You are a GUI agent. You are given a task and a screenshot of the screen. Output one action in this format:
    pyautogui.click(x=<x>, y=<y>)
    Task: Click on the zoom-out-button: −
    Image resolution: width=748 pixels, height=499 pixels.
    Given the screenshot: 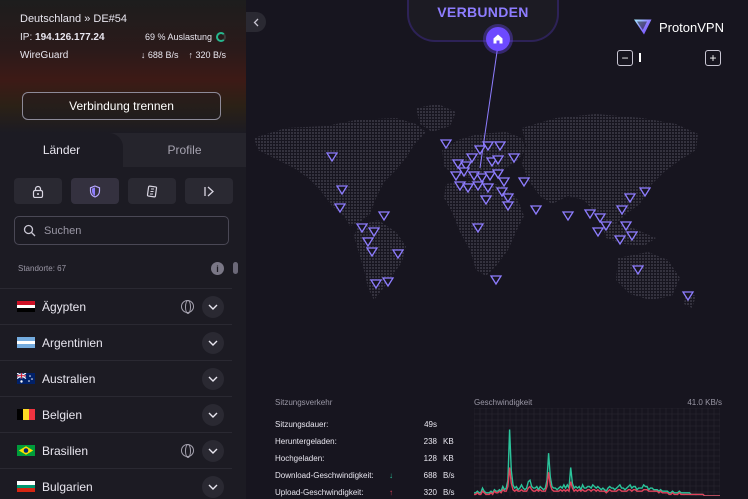 What is the action you would take?
    pyautogui.click(x=625, y=58)
    